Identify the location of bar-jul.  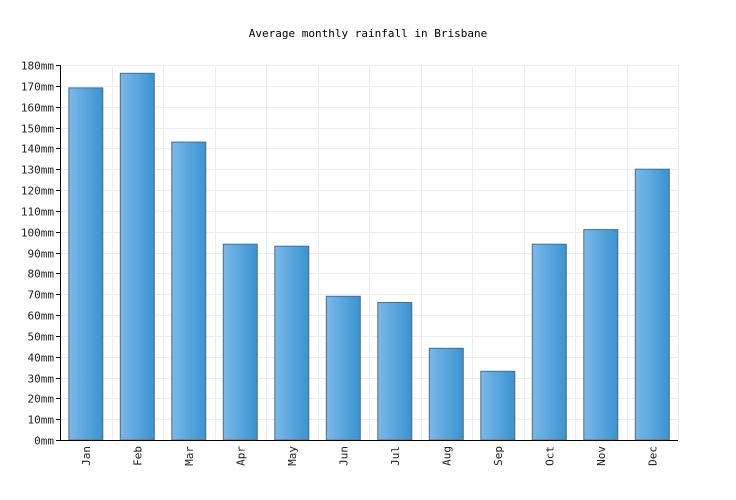
(395, 371).